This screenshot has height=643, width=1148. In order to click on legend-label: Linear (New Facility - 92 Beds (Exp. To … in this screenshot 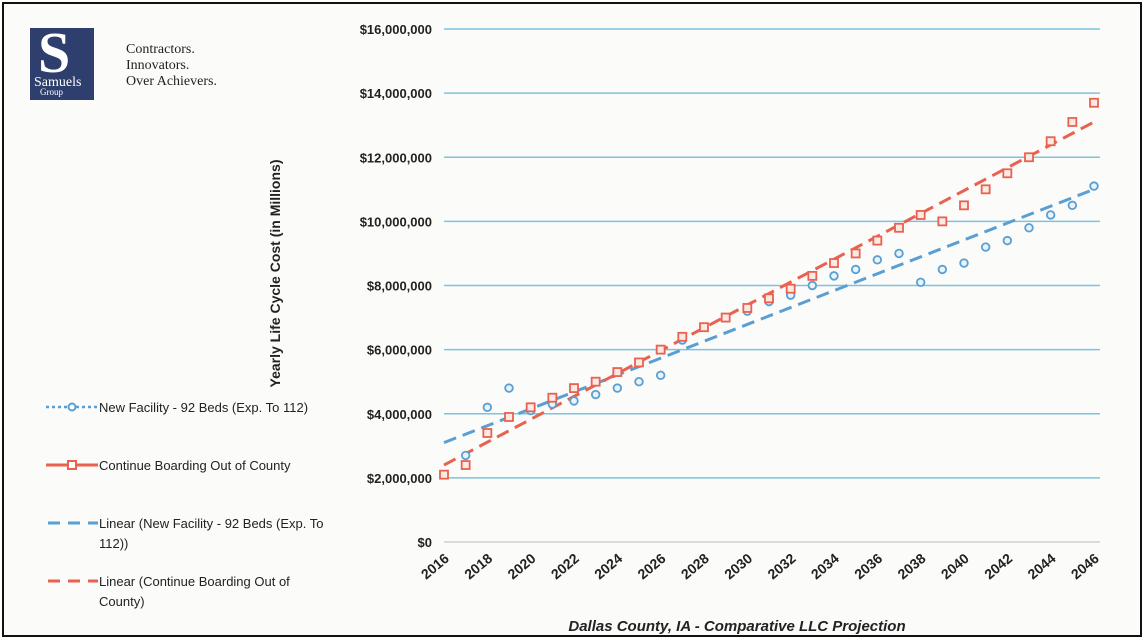, I will do `click(211, 533)`.